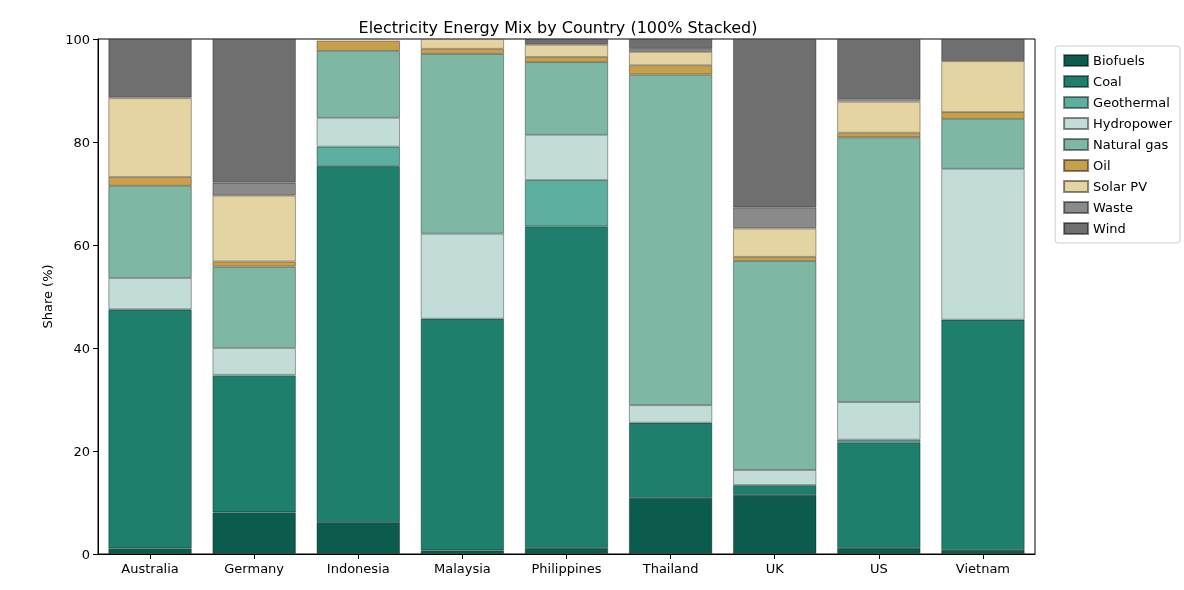 Image resolution: width=1184 pixels, height=590 pixels. Describe the element at coordinates (1120, 186) in the screenshot. I see `legend-label: Solar PV` at that location.